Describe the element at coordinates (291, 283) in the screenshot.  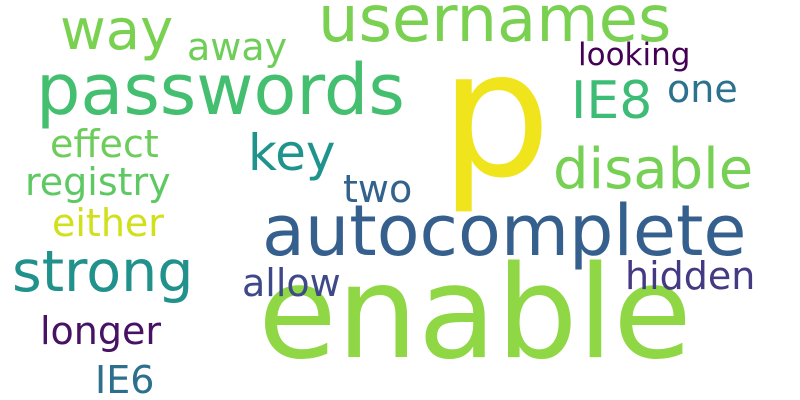
I see `word-allow: allow` at that location.